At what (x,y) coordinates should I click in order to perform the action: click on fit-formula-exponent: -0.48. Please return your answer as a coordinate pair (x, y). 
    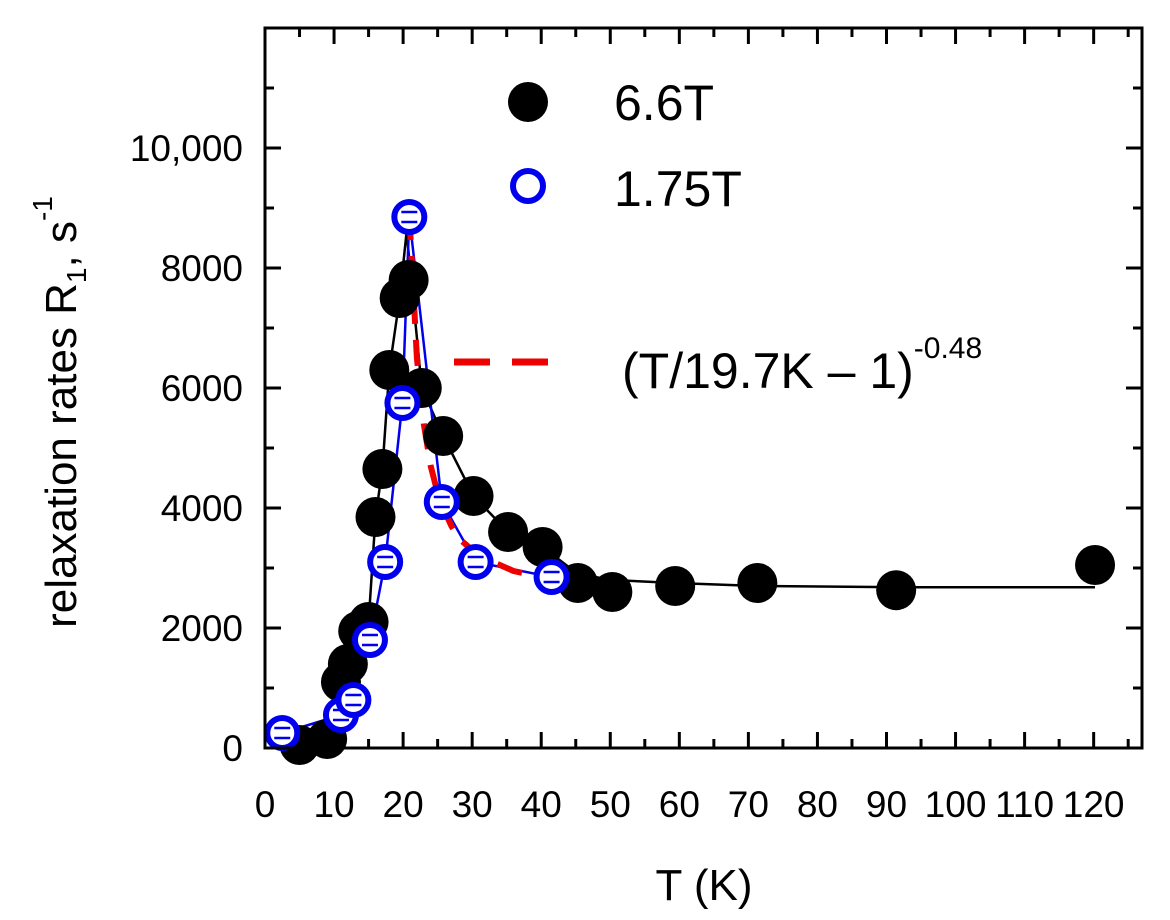
    Looking at the image, I should click on (948, 348).